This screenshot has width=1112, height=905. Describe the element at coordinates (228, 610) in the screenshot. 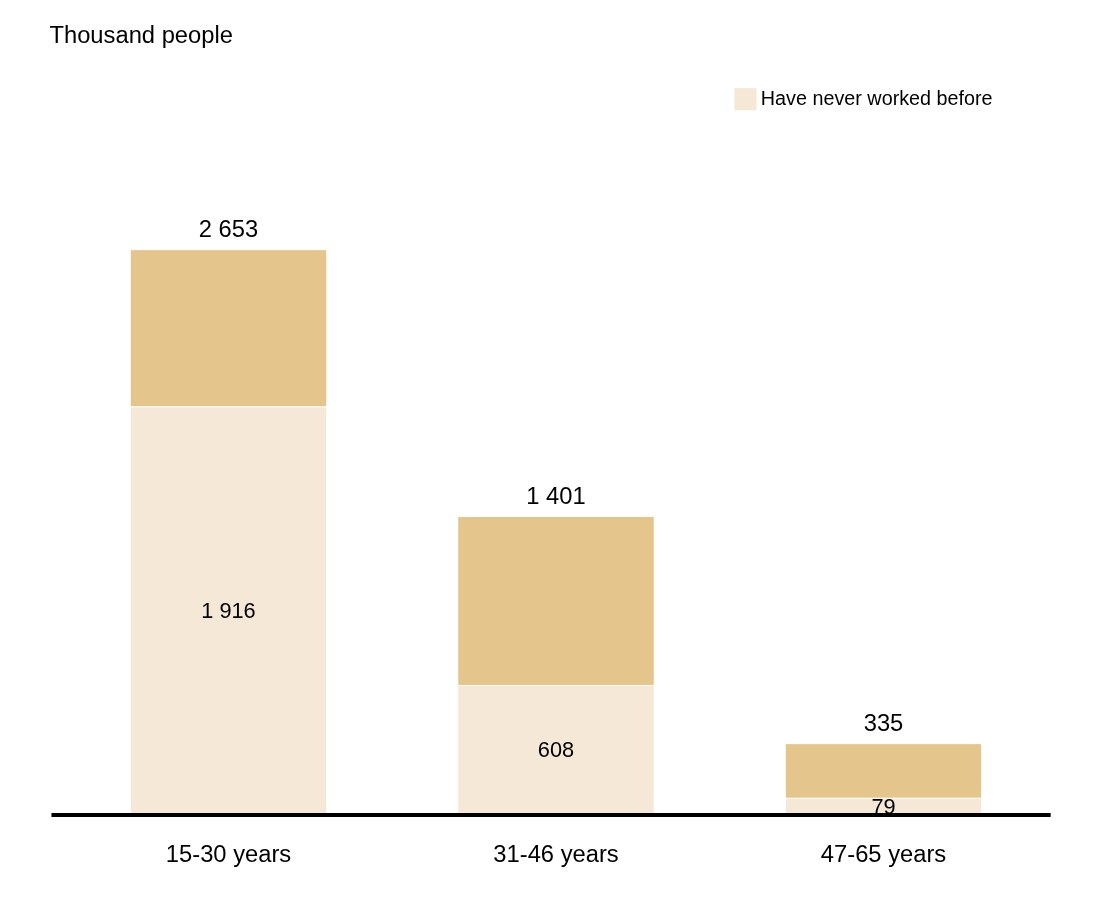

I see `data-label: 1 916` at that location.